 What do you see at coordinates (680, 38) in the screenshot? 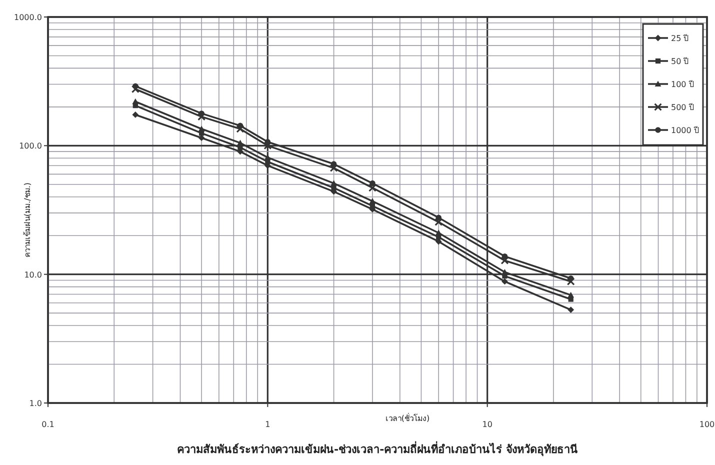
I see `legend-label: 25 ปี` at bounding box center [680, 38].